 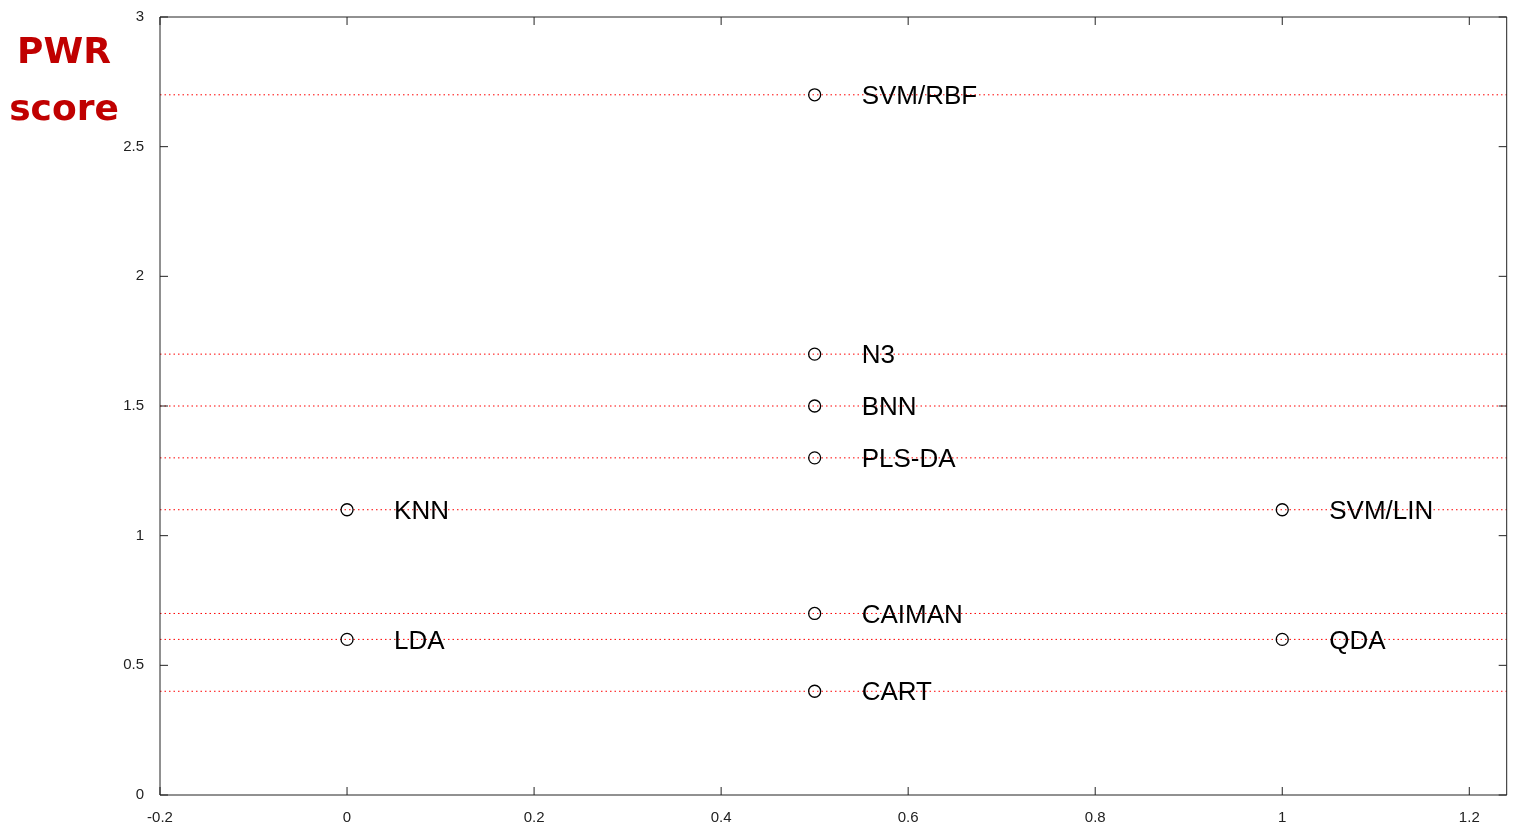 What do you see at coordinates (912, 613) in the screenshot?
I see `annotation: CAIMAN` at bounding box center [912, 613].